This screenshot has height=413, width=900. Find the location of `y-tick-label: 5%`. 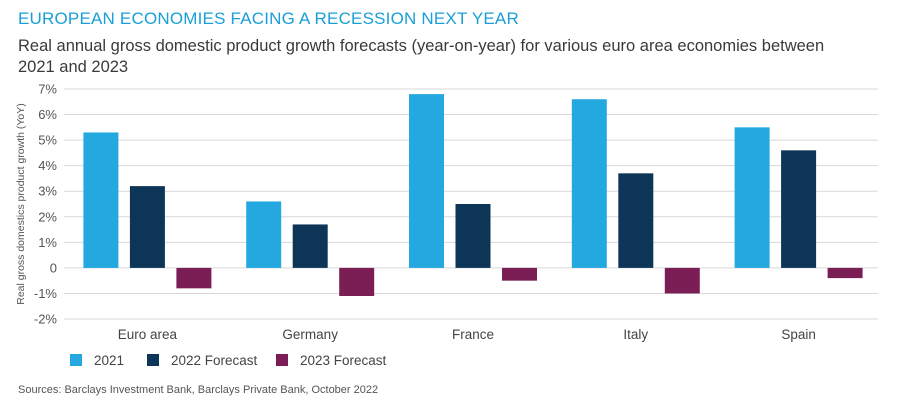

y-tick-label: 5% is located at coordinates (47, 140).